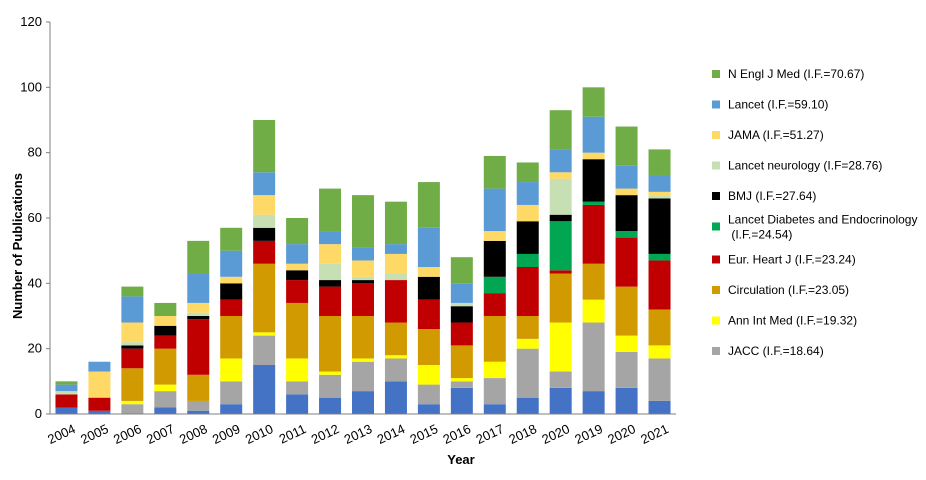 This screenshot has height=480, width=926. Describe the element at coordinates (796, 74) in the screenshot. I see `legend-label: N Engl J Med (I.F.=70.67)` at that location.